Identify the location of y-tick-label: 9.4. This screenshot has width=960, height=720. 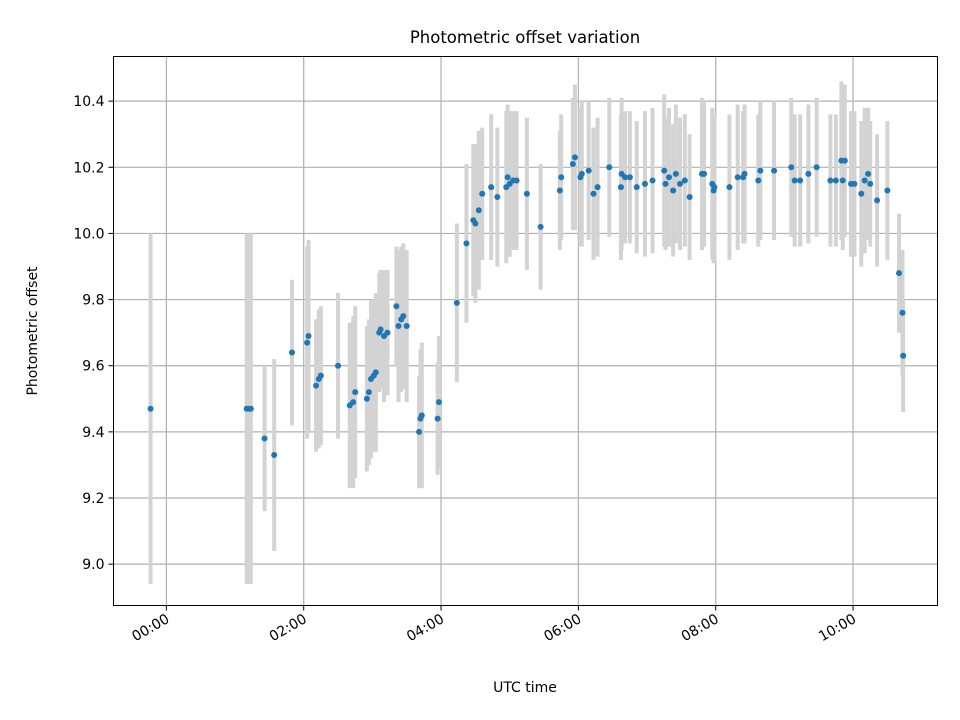
(93, 433).